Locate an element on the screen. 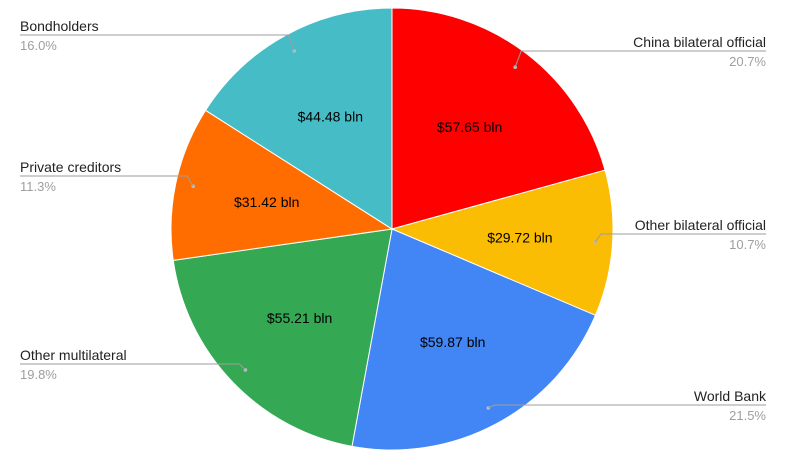  pie-slice-other-bilateral-official is located at coordinates (502, 243).